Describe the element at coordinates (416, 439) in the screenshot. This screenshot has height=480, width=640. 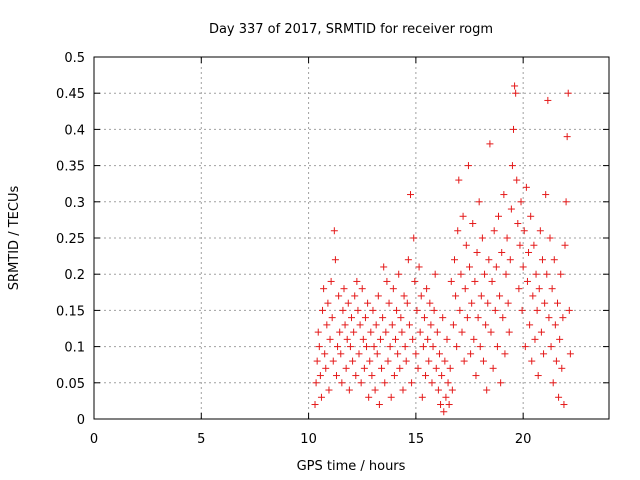
I see `x-tick-label: 15` at that location.